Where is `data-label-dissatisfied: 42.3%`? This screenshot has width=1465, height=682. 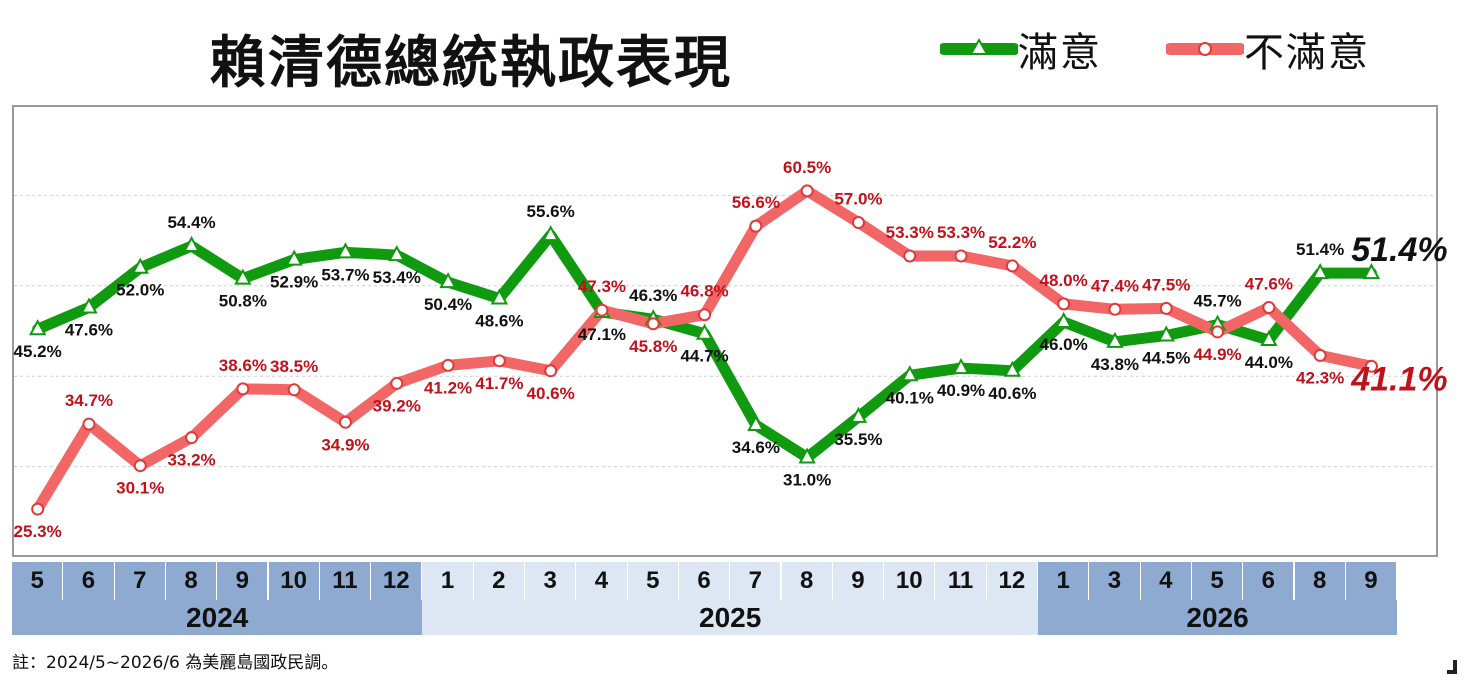 data-label-dissatisfied: 42.3% is located at coordinates (1320, 377).